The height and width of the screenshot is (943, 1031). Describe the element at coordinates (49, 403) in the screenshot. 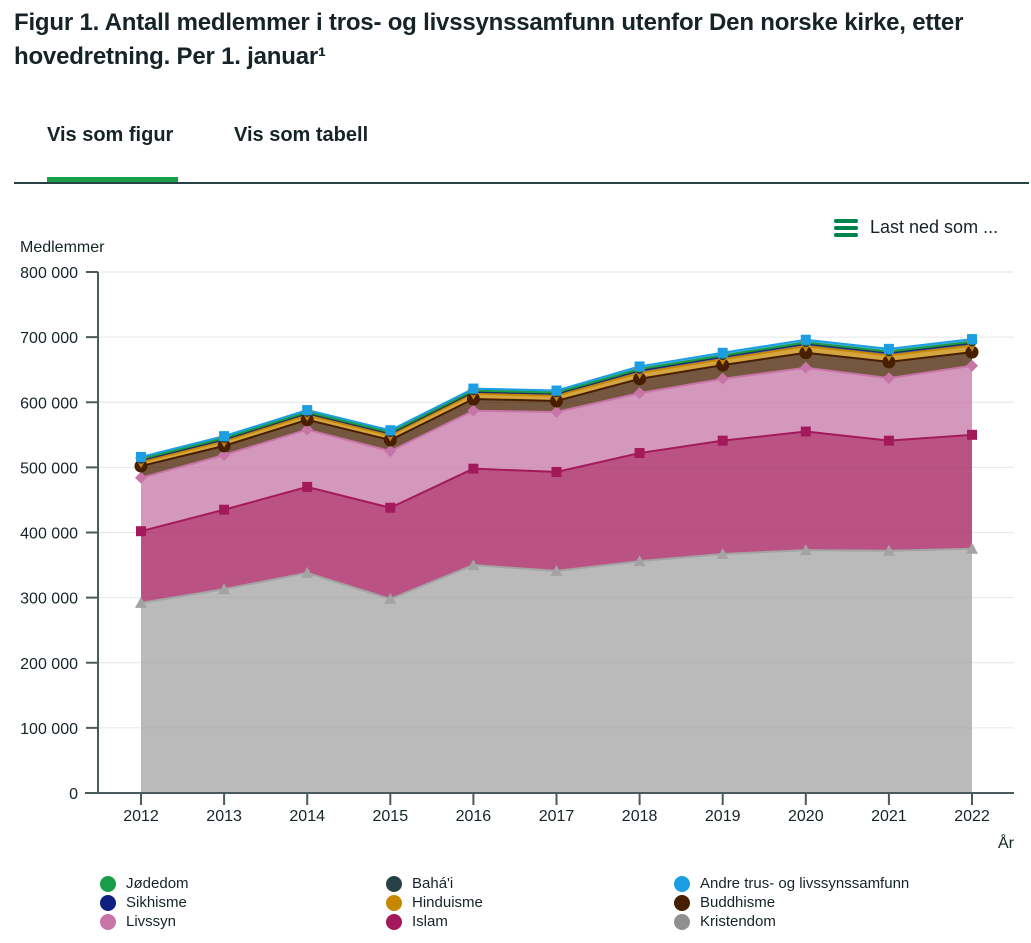

I see `y-tick-label: 600 000` at that location.